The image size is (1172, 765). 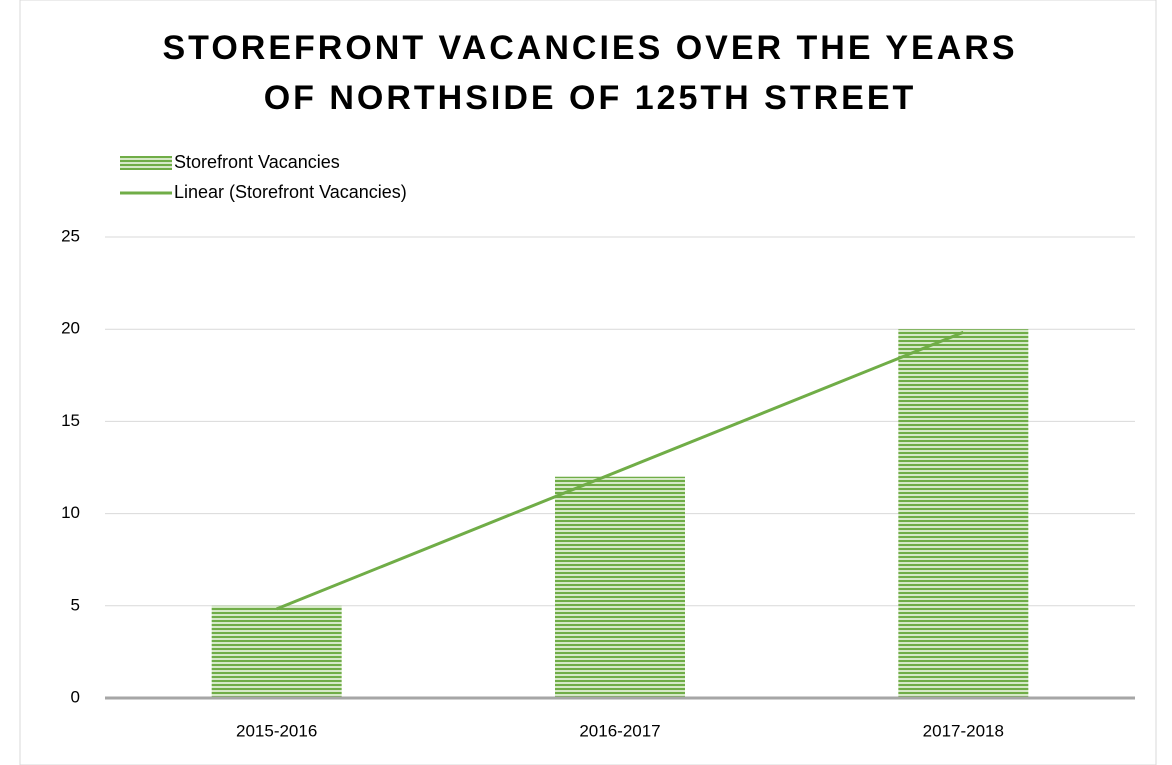 I want to click on y-tick-label: 5, so click(x=75, y=604).